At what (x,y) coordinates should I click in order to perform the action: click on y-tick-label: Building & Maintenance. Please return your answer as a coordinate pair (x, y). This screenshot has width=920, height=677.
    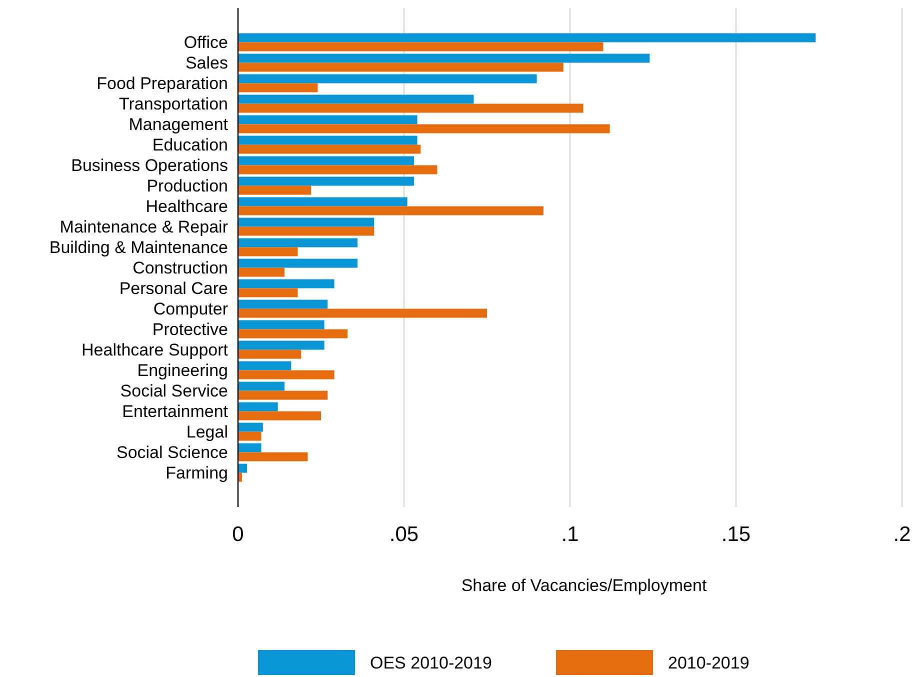
    Looking at the image, I should click on (138, 248).